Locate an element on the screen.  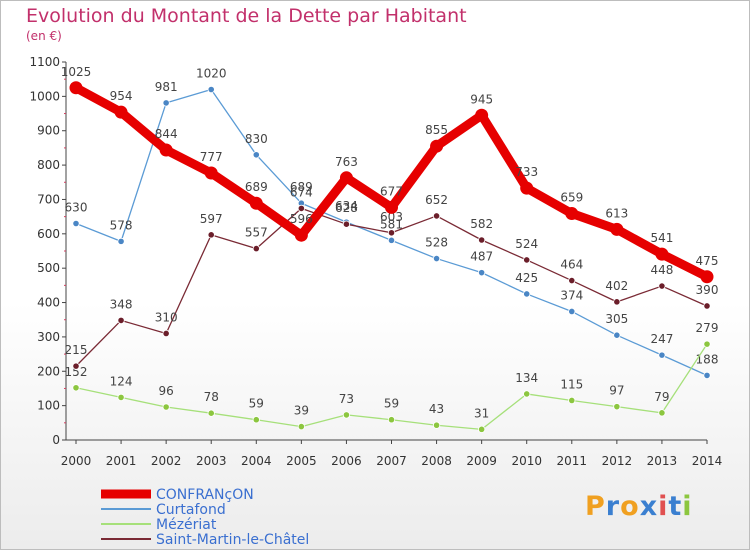
data-label: 78 is located at coordinates (211, 397).